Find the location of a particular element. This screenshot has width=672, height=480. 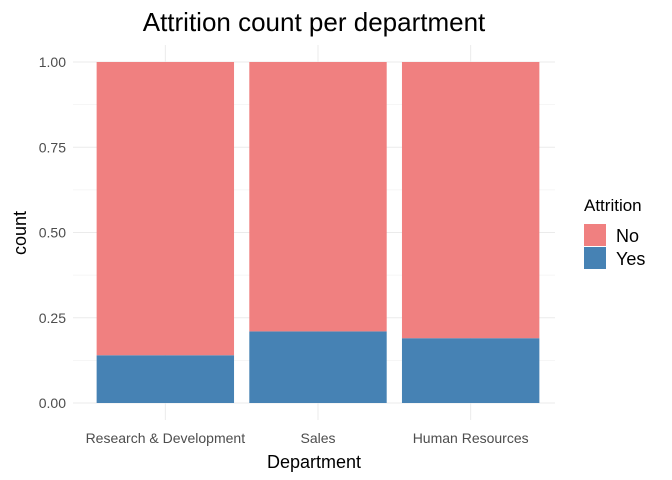

legend-label: No is located at coordinates (627, 236).